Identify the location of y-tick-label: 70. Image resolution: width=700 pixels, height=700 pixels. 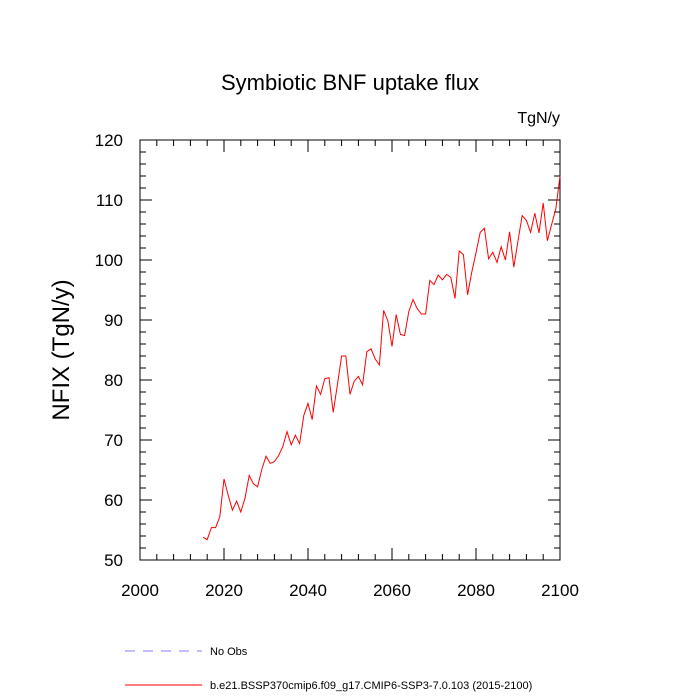
(113, 440).